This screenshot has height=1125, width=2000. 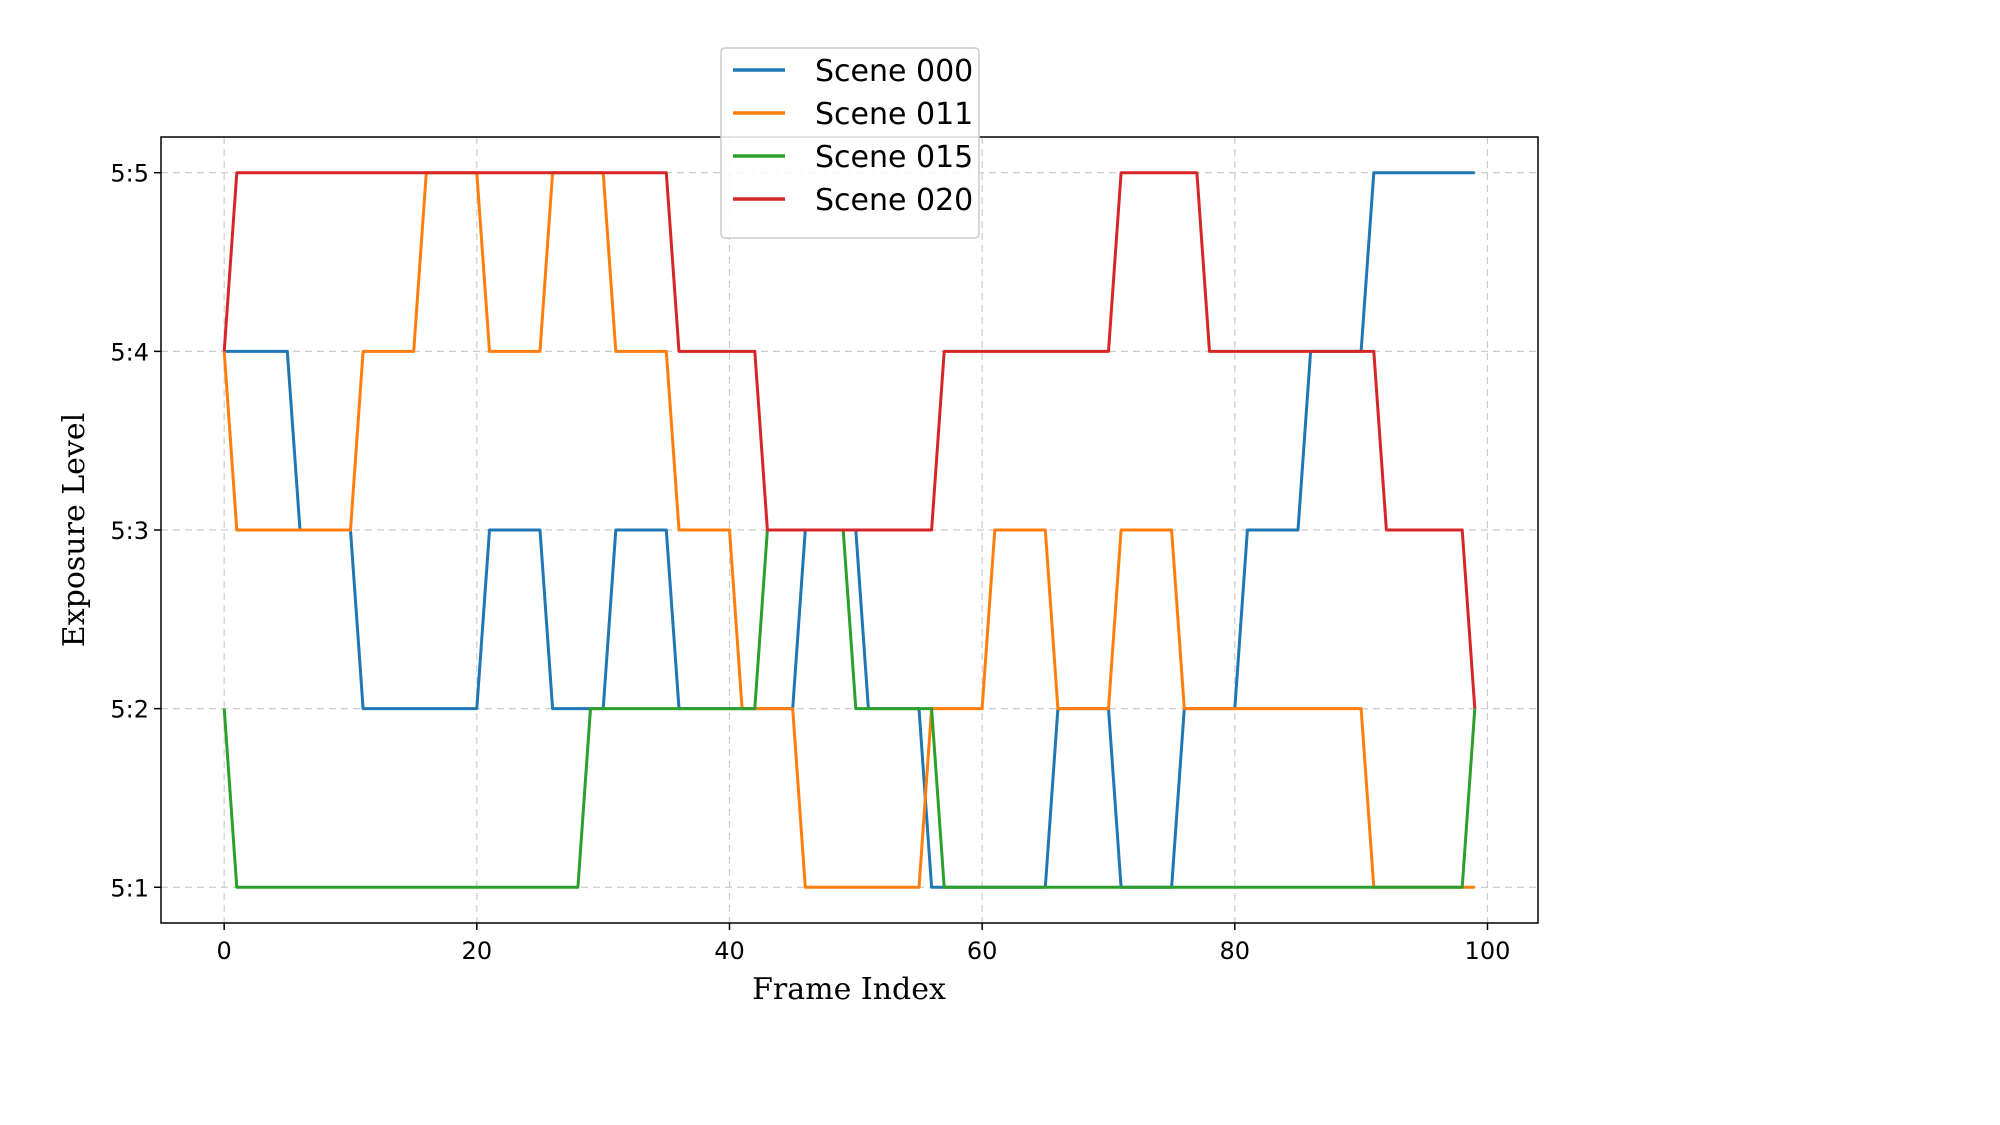 I want to click on y-tick-label: 5:2, so click(x=129, y=710).